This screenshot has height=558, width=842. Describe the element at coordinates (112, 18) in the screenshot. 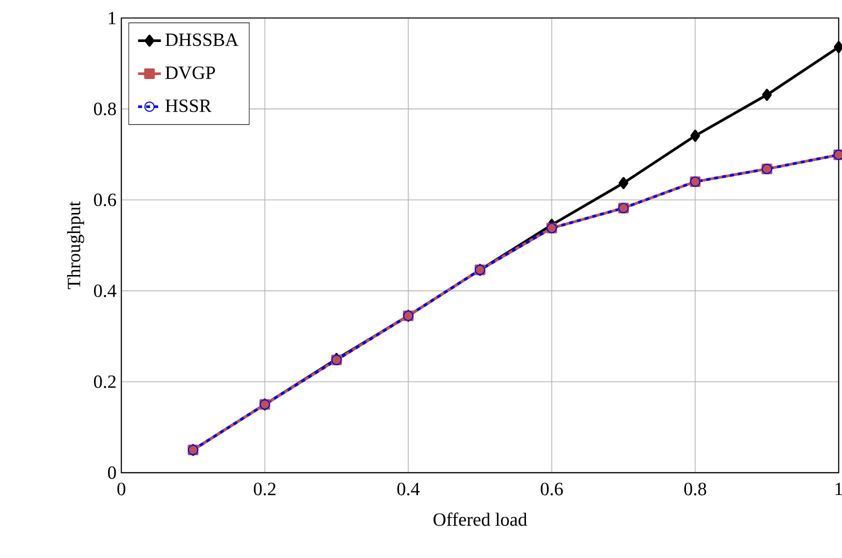

I see `y-tick-label: 1` at that location.